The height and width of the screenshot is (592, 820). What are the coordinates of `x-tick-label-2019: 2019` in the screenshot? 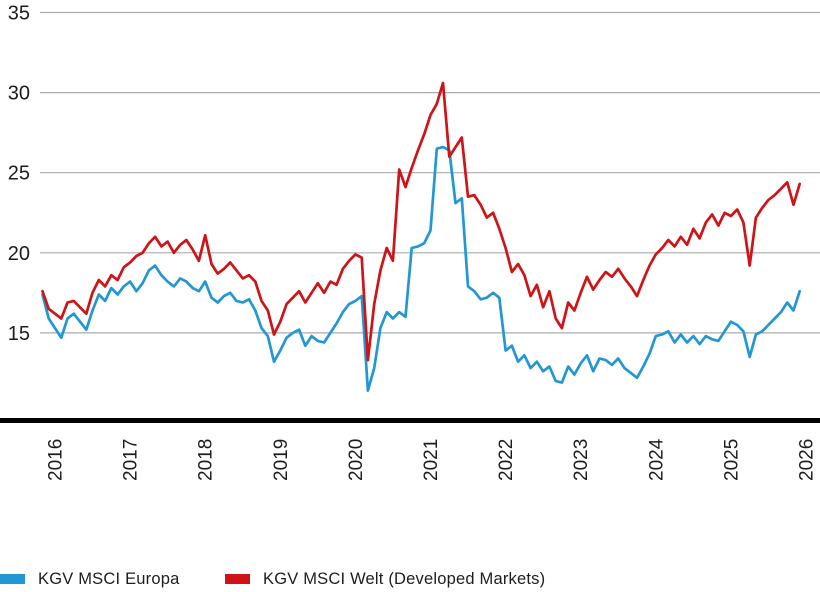 It's located at (281, 460).